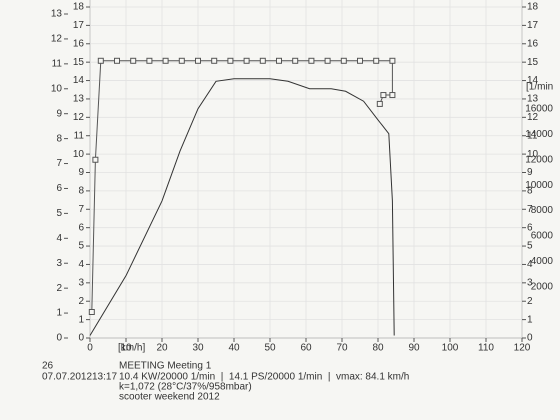 The image size is (560, 420). What do you see at coordinates (530, 191) in the screenshot?
I see `y2-right-tick-label: 8` at bounding box center [530, 191].